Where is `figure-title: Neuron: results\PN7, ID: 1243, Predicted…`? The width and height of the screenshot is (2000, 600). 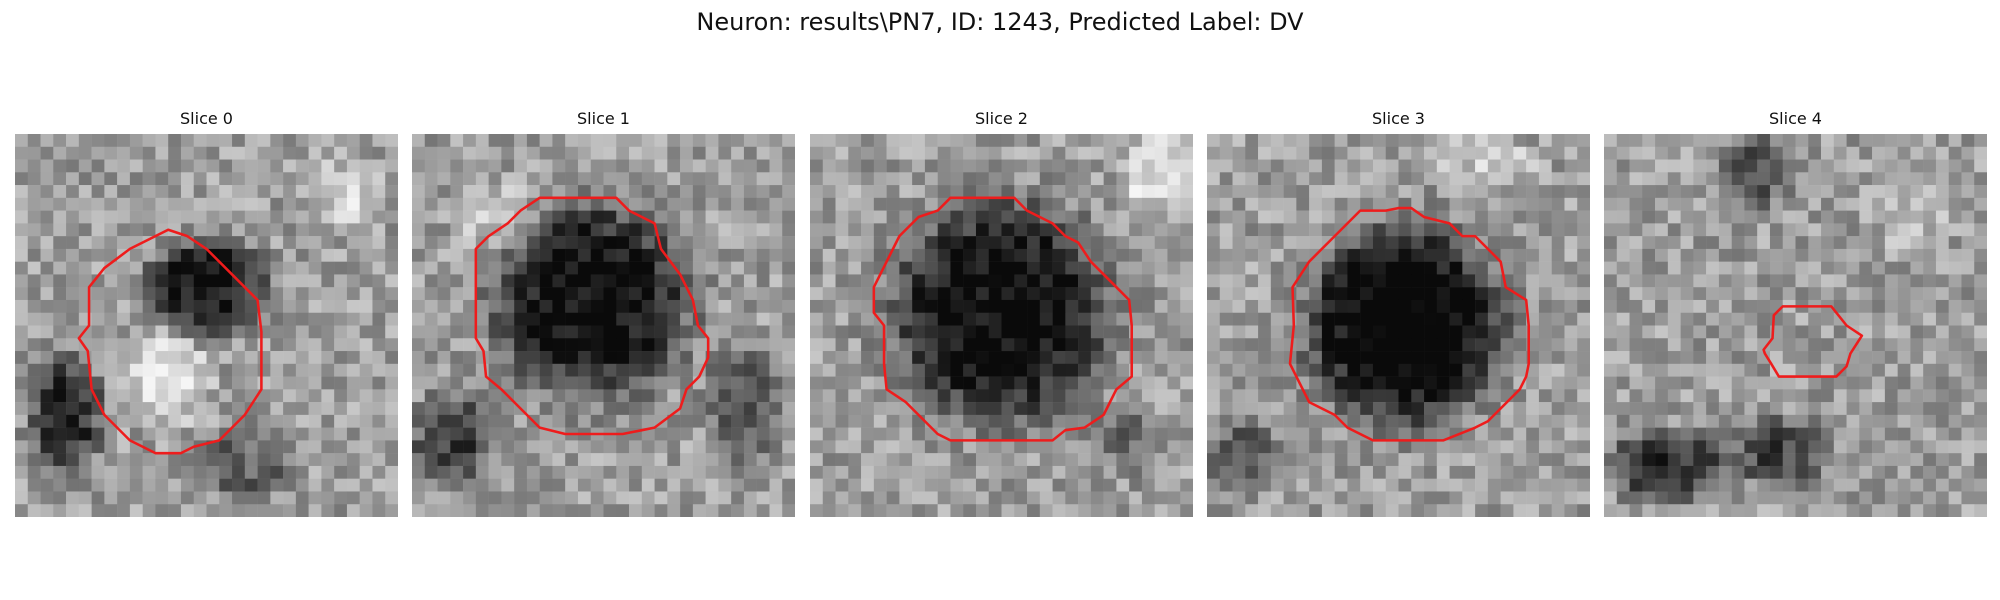 figure-title: Neuron: results\PN7, ID: 1243, Predicted… is located at coordinates (1000, 22).